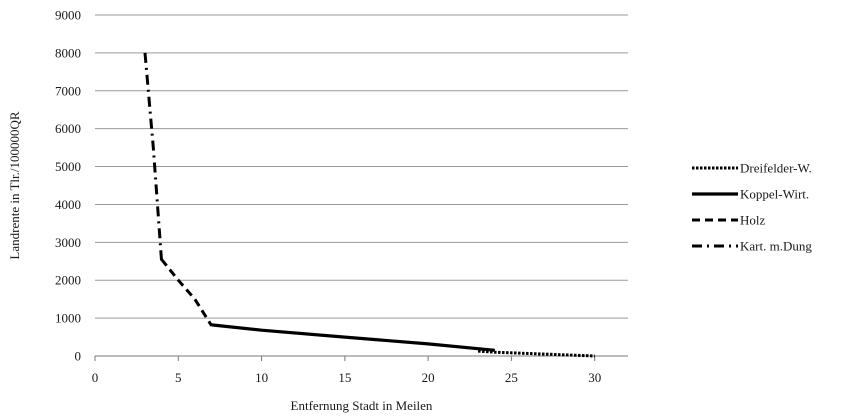 Image resolution: width=845 pixels, height=416 pixels. What do you see at coordinates (776, 168) in the screenshot?
I see `legend-label-dreifelder-w: Dreifelder-W.` at bounding box center [776, 168].